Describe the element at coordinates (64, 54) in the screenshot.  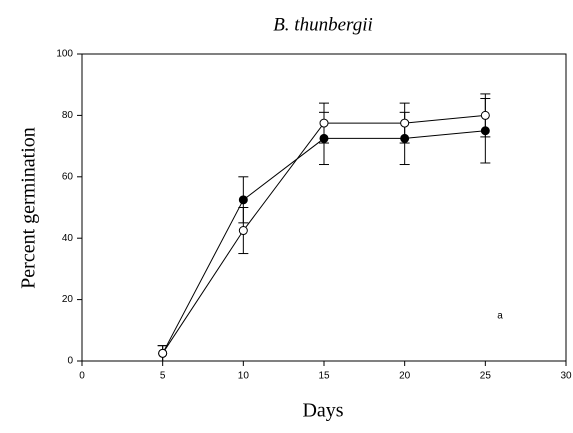
I see `y-tick-label: 100` at that location.